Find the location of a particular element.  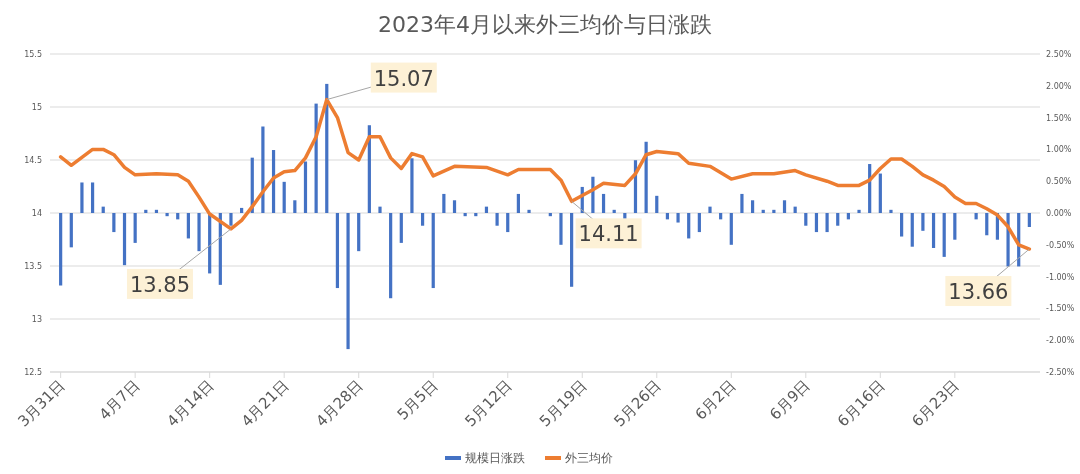

x-tick-label: 4月28日 is located at coordinates (339, 403).